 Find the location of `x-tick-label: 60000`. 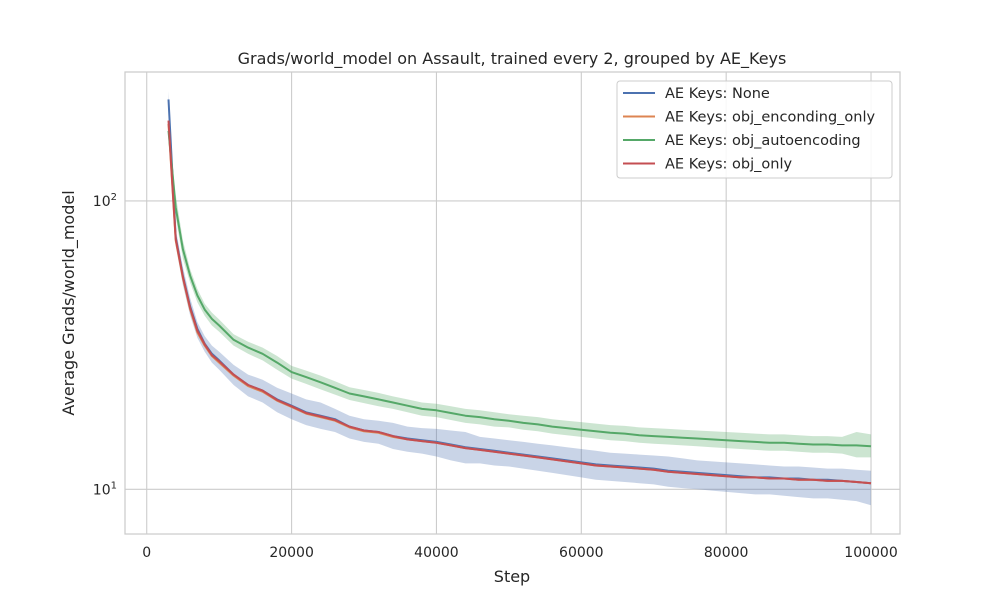

x-tick-label: 60000 is located at coordinates (581, 553).